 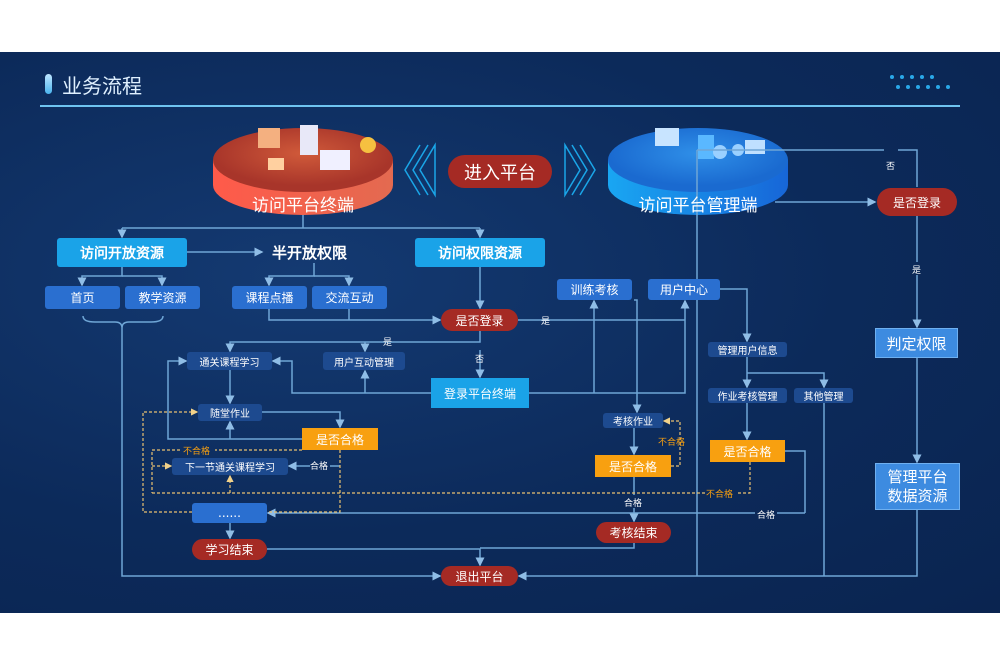 I want to click on admin-login-check-decision: 是否登录, so click(x=917, y=202).